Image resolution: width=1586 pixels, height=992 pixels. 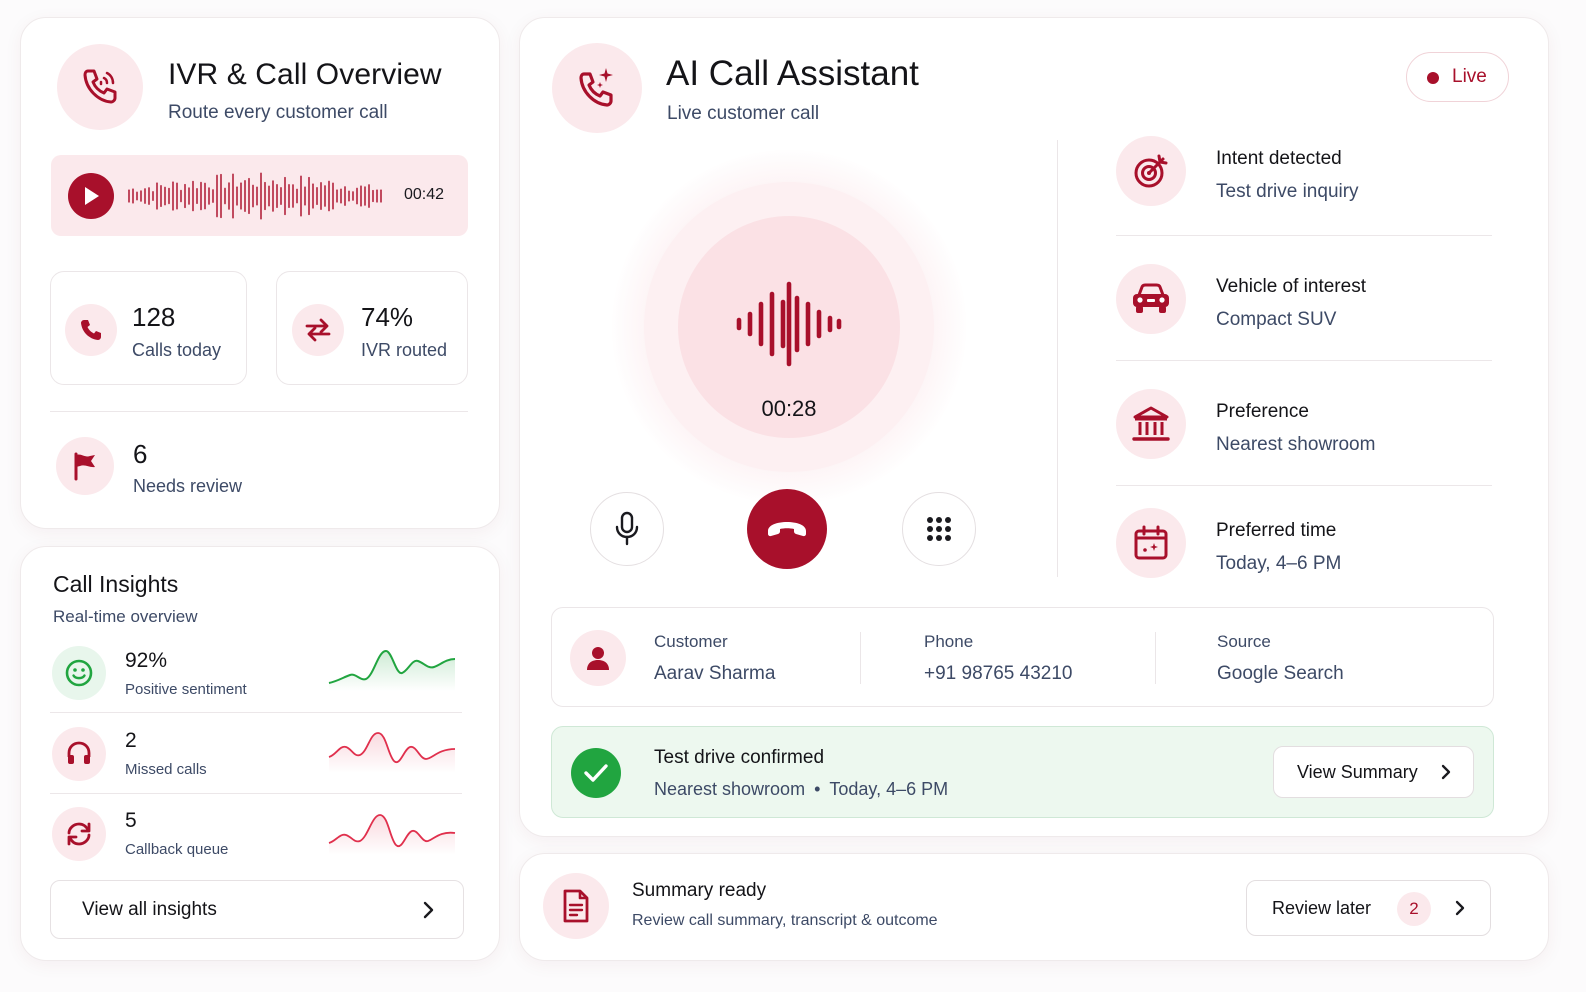 I want to click on stat-calls-today: 128 Calls today, so click(x=148, y=328).